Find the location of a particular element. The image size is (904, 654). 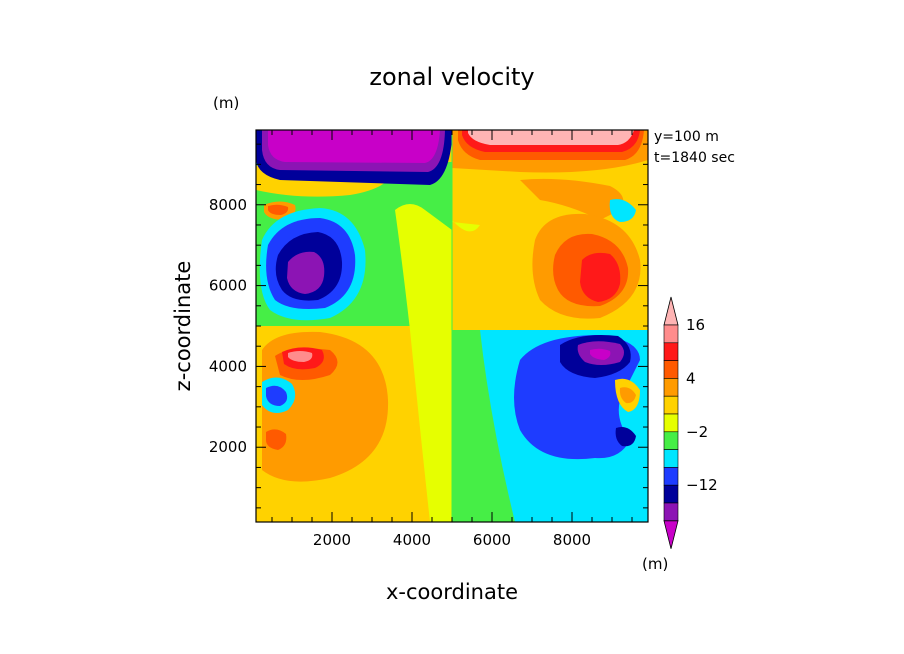

x-tick-label: 2000 is located at coordinates (332, 540).